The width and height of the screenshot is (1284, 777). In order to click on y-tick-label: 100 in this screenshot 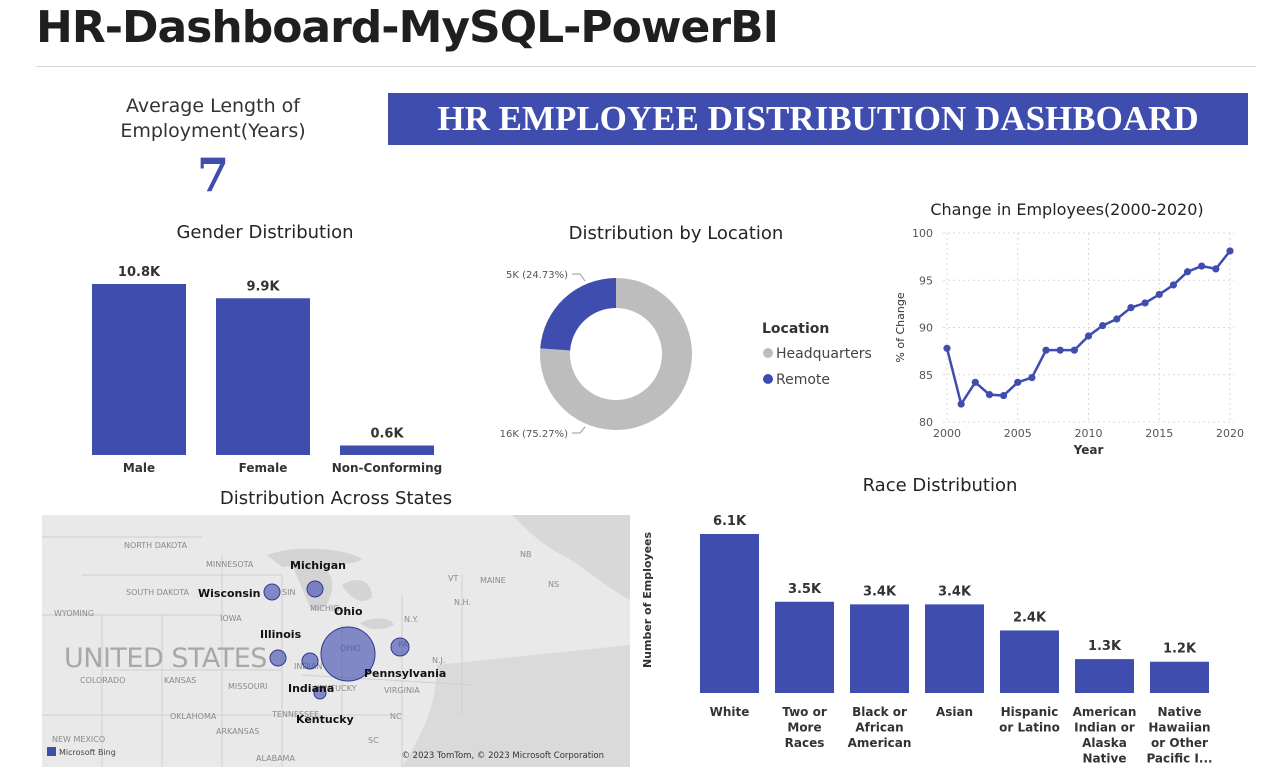, I will do `click(922, 233)`.